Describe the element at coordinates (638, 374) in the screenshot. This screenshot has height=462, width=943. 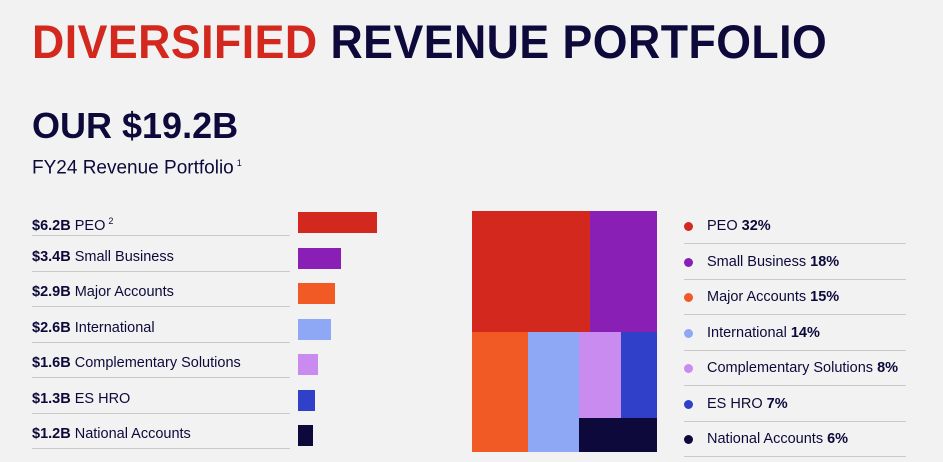
I see `treemap-tile-es-hro` at that location.